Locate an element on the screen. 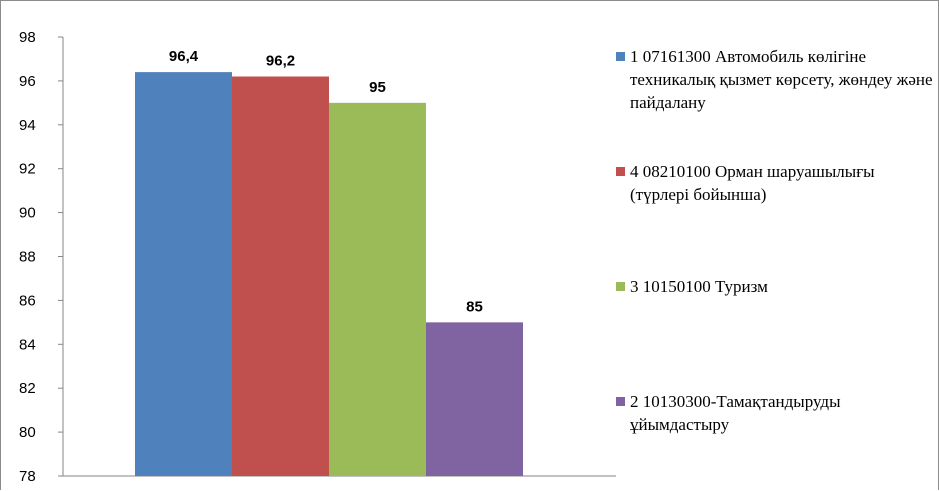 The height and width of the screenshot is (491, 939). data-label: 95 is located at coordinates (377, 87).